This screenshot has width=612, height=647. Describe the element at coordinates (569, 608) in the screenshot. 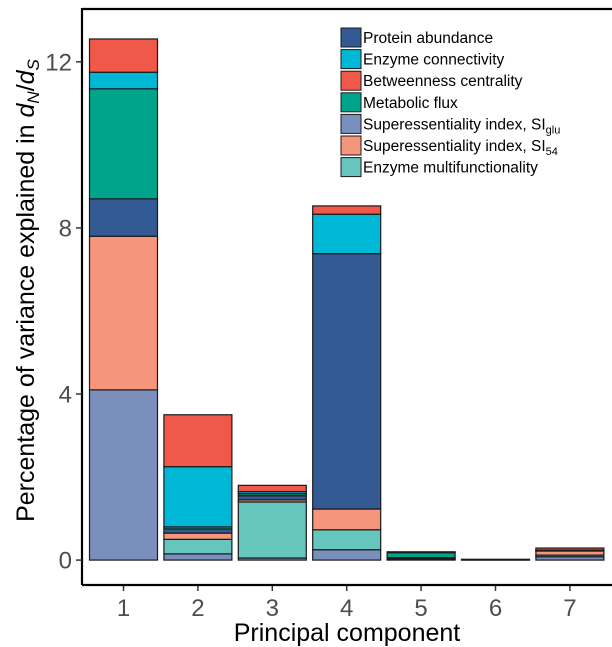

I see `x-tick-label-7: 7` at that location.